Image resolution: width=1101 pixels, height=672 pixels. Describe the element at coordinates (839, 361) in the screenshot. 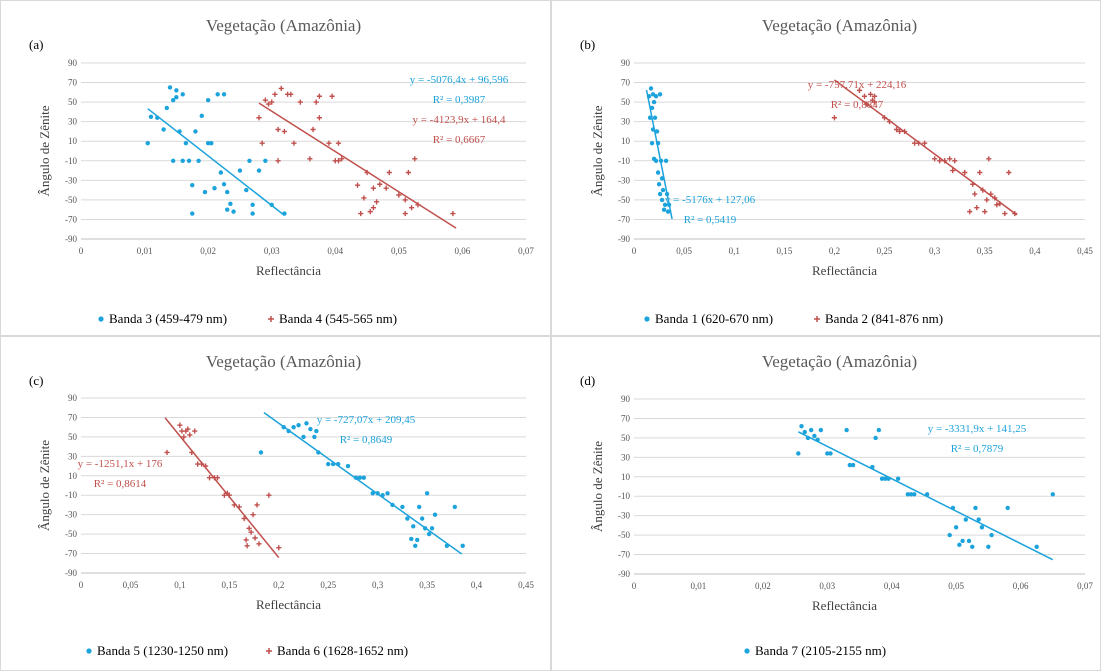

I see `chart-title: Vegetação (Amazônia)` at that location.